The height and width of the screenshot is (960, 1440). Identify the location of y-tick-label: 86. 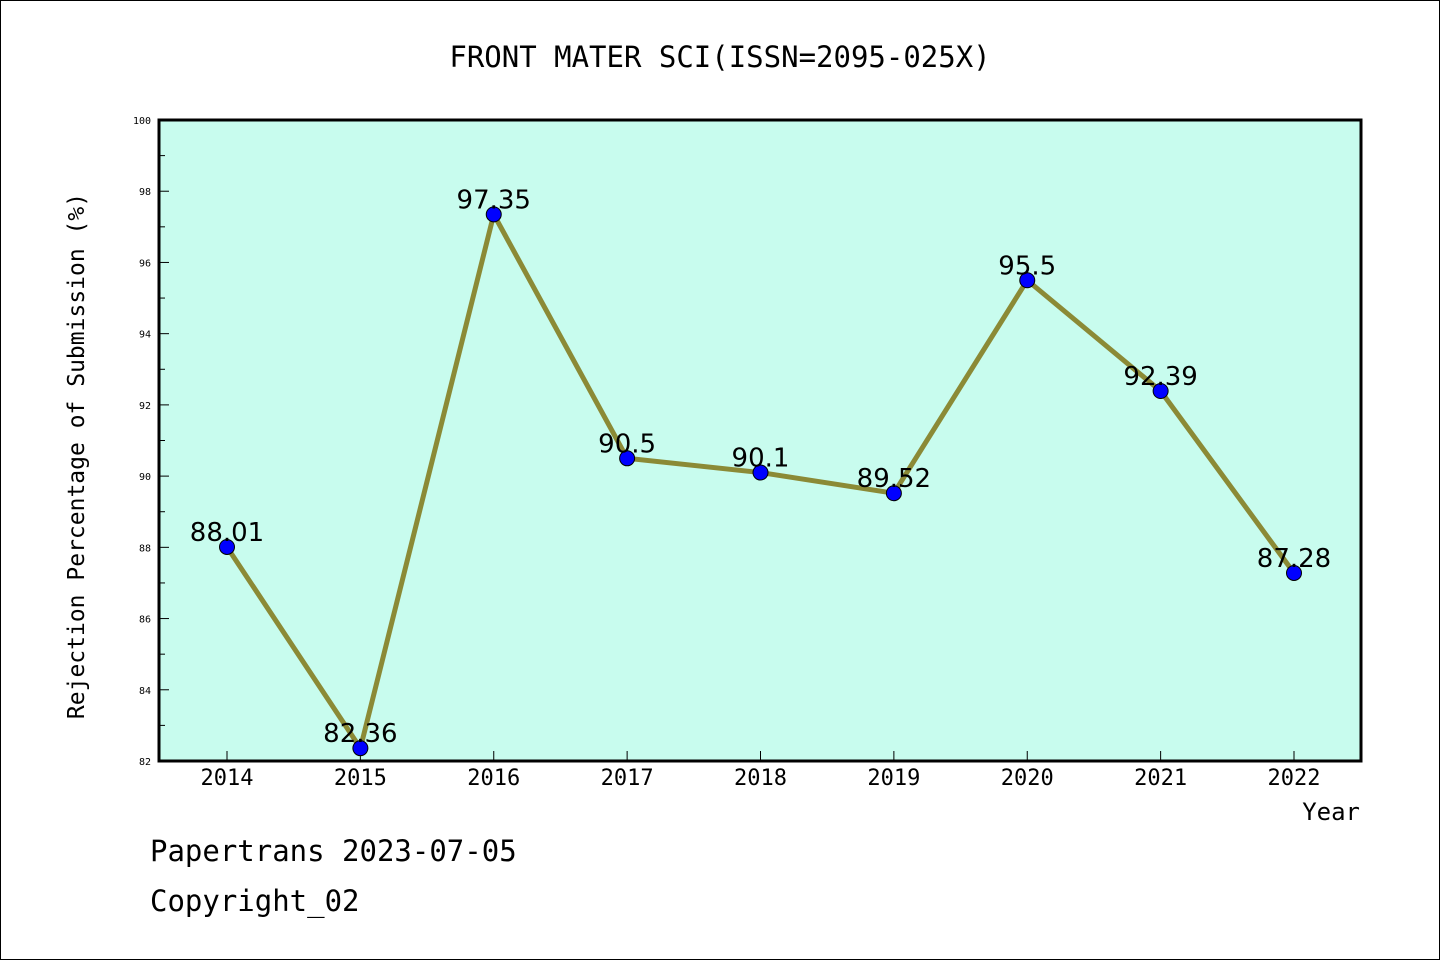
(145, 620).